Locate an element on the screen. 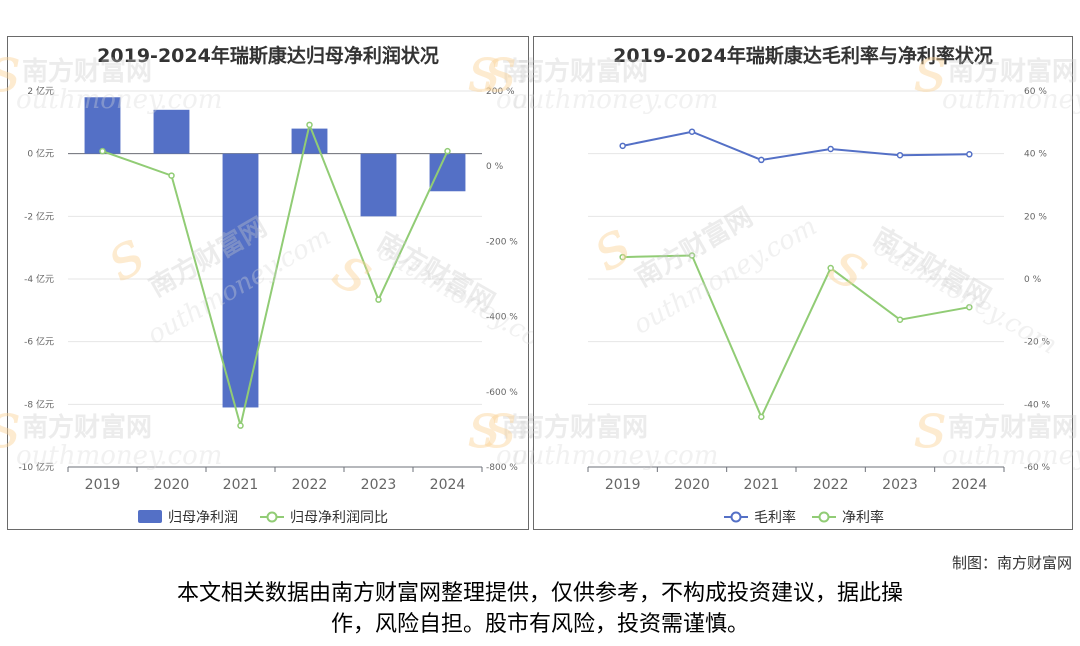 This screenshot has width=1080, height=646. yoy-point-2023 is located at coordinates (378, 299).